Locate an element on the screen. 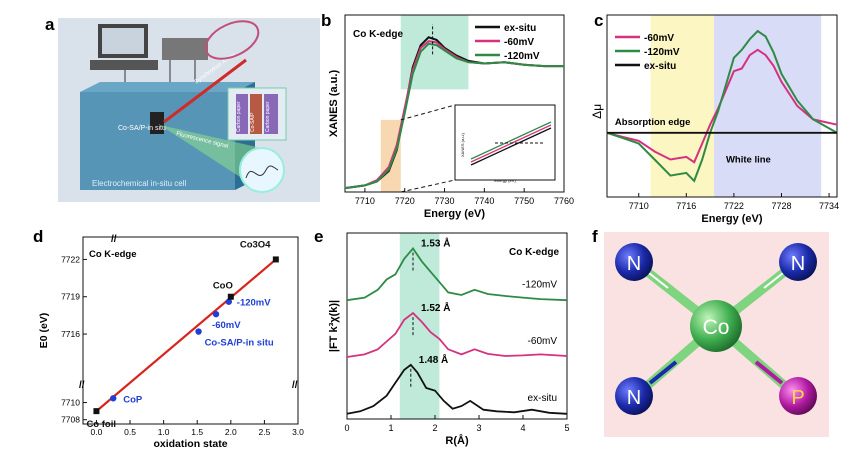 This screenshot has width=851, height=453. co-atom is located at coordinates (716, 326).